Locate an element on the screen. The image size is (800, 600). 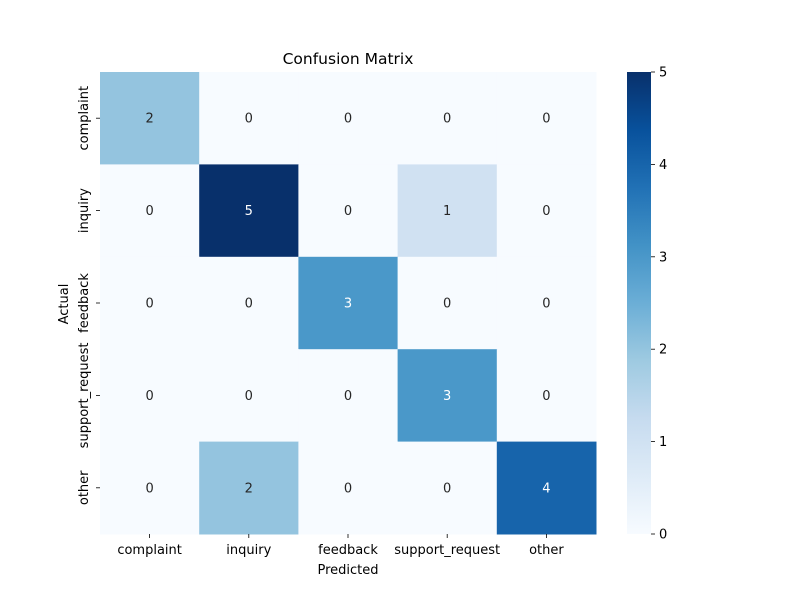
x-tick-label: other is located at coordinates (546, 550).